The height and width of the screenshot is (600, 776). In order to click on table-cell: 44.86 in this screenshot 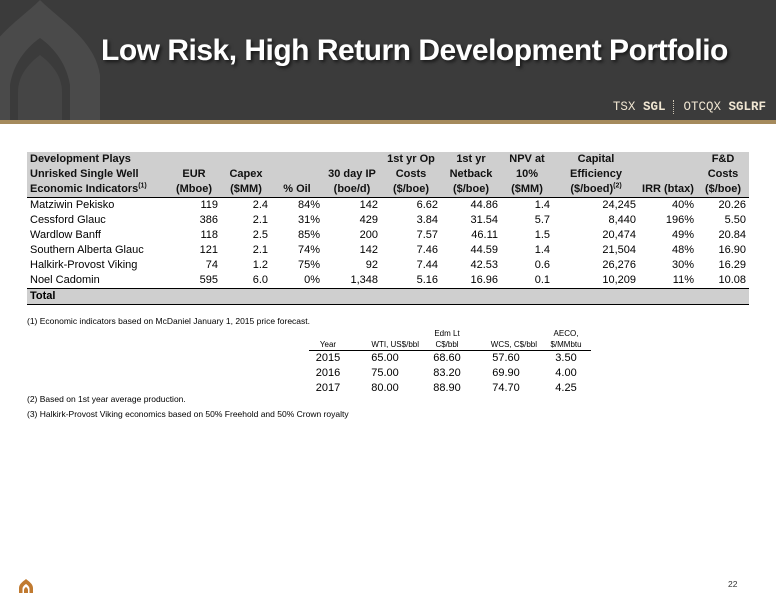, I will do `click(484, 205)`.